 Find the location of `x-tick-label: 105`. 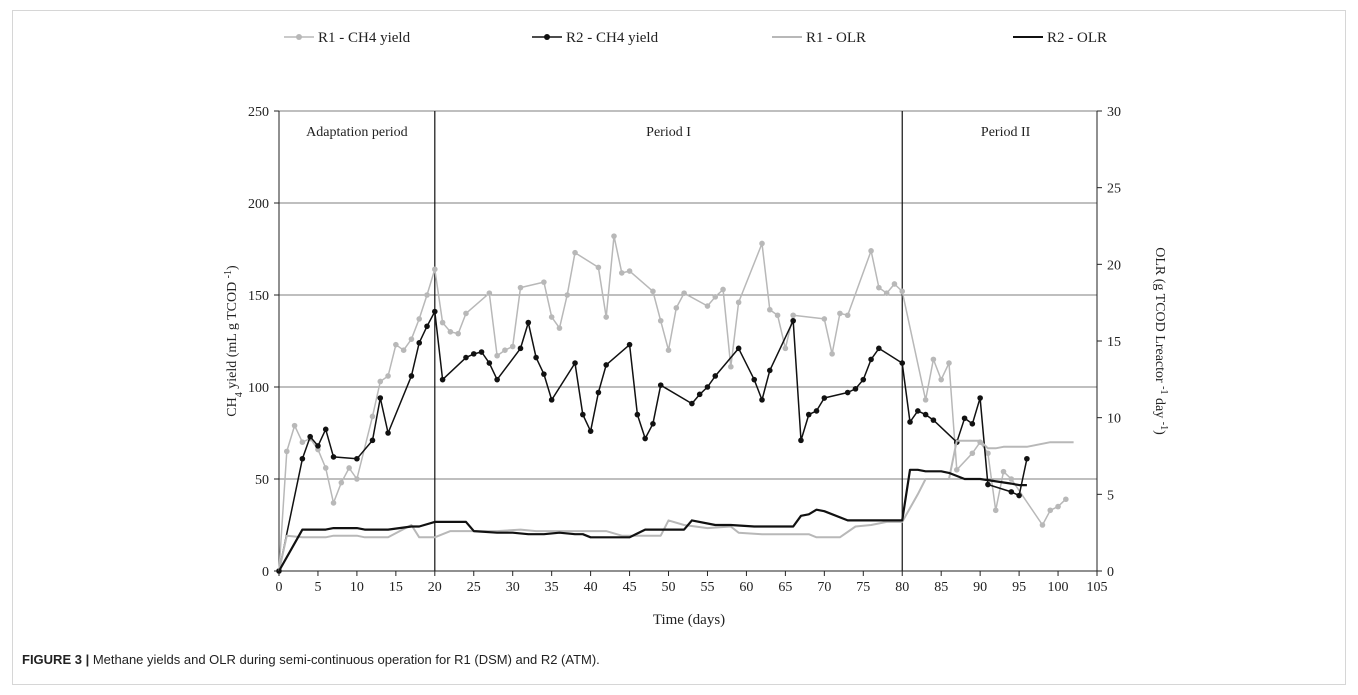

x-tick-label: 105 is located at coordinates (1097, 587).